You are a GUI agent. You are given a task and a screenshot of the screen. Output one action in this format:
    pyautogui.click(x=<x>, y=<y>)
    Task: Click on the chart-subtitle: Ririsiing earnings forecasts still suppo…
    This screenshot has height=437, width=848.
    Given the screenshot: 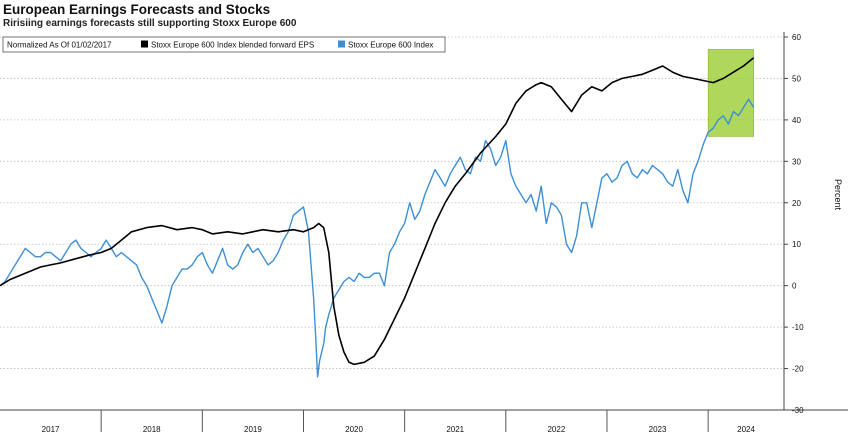 What is the action you would take?
    pyautogui.click(x=150, y=23)
    